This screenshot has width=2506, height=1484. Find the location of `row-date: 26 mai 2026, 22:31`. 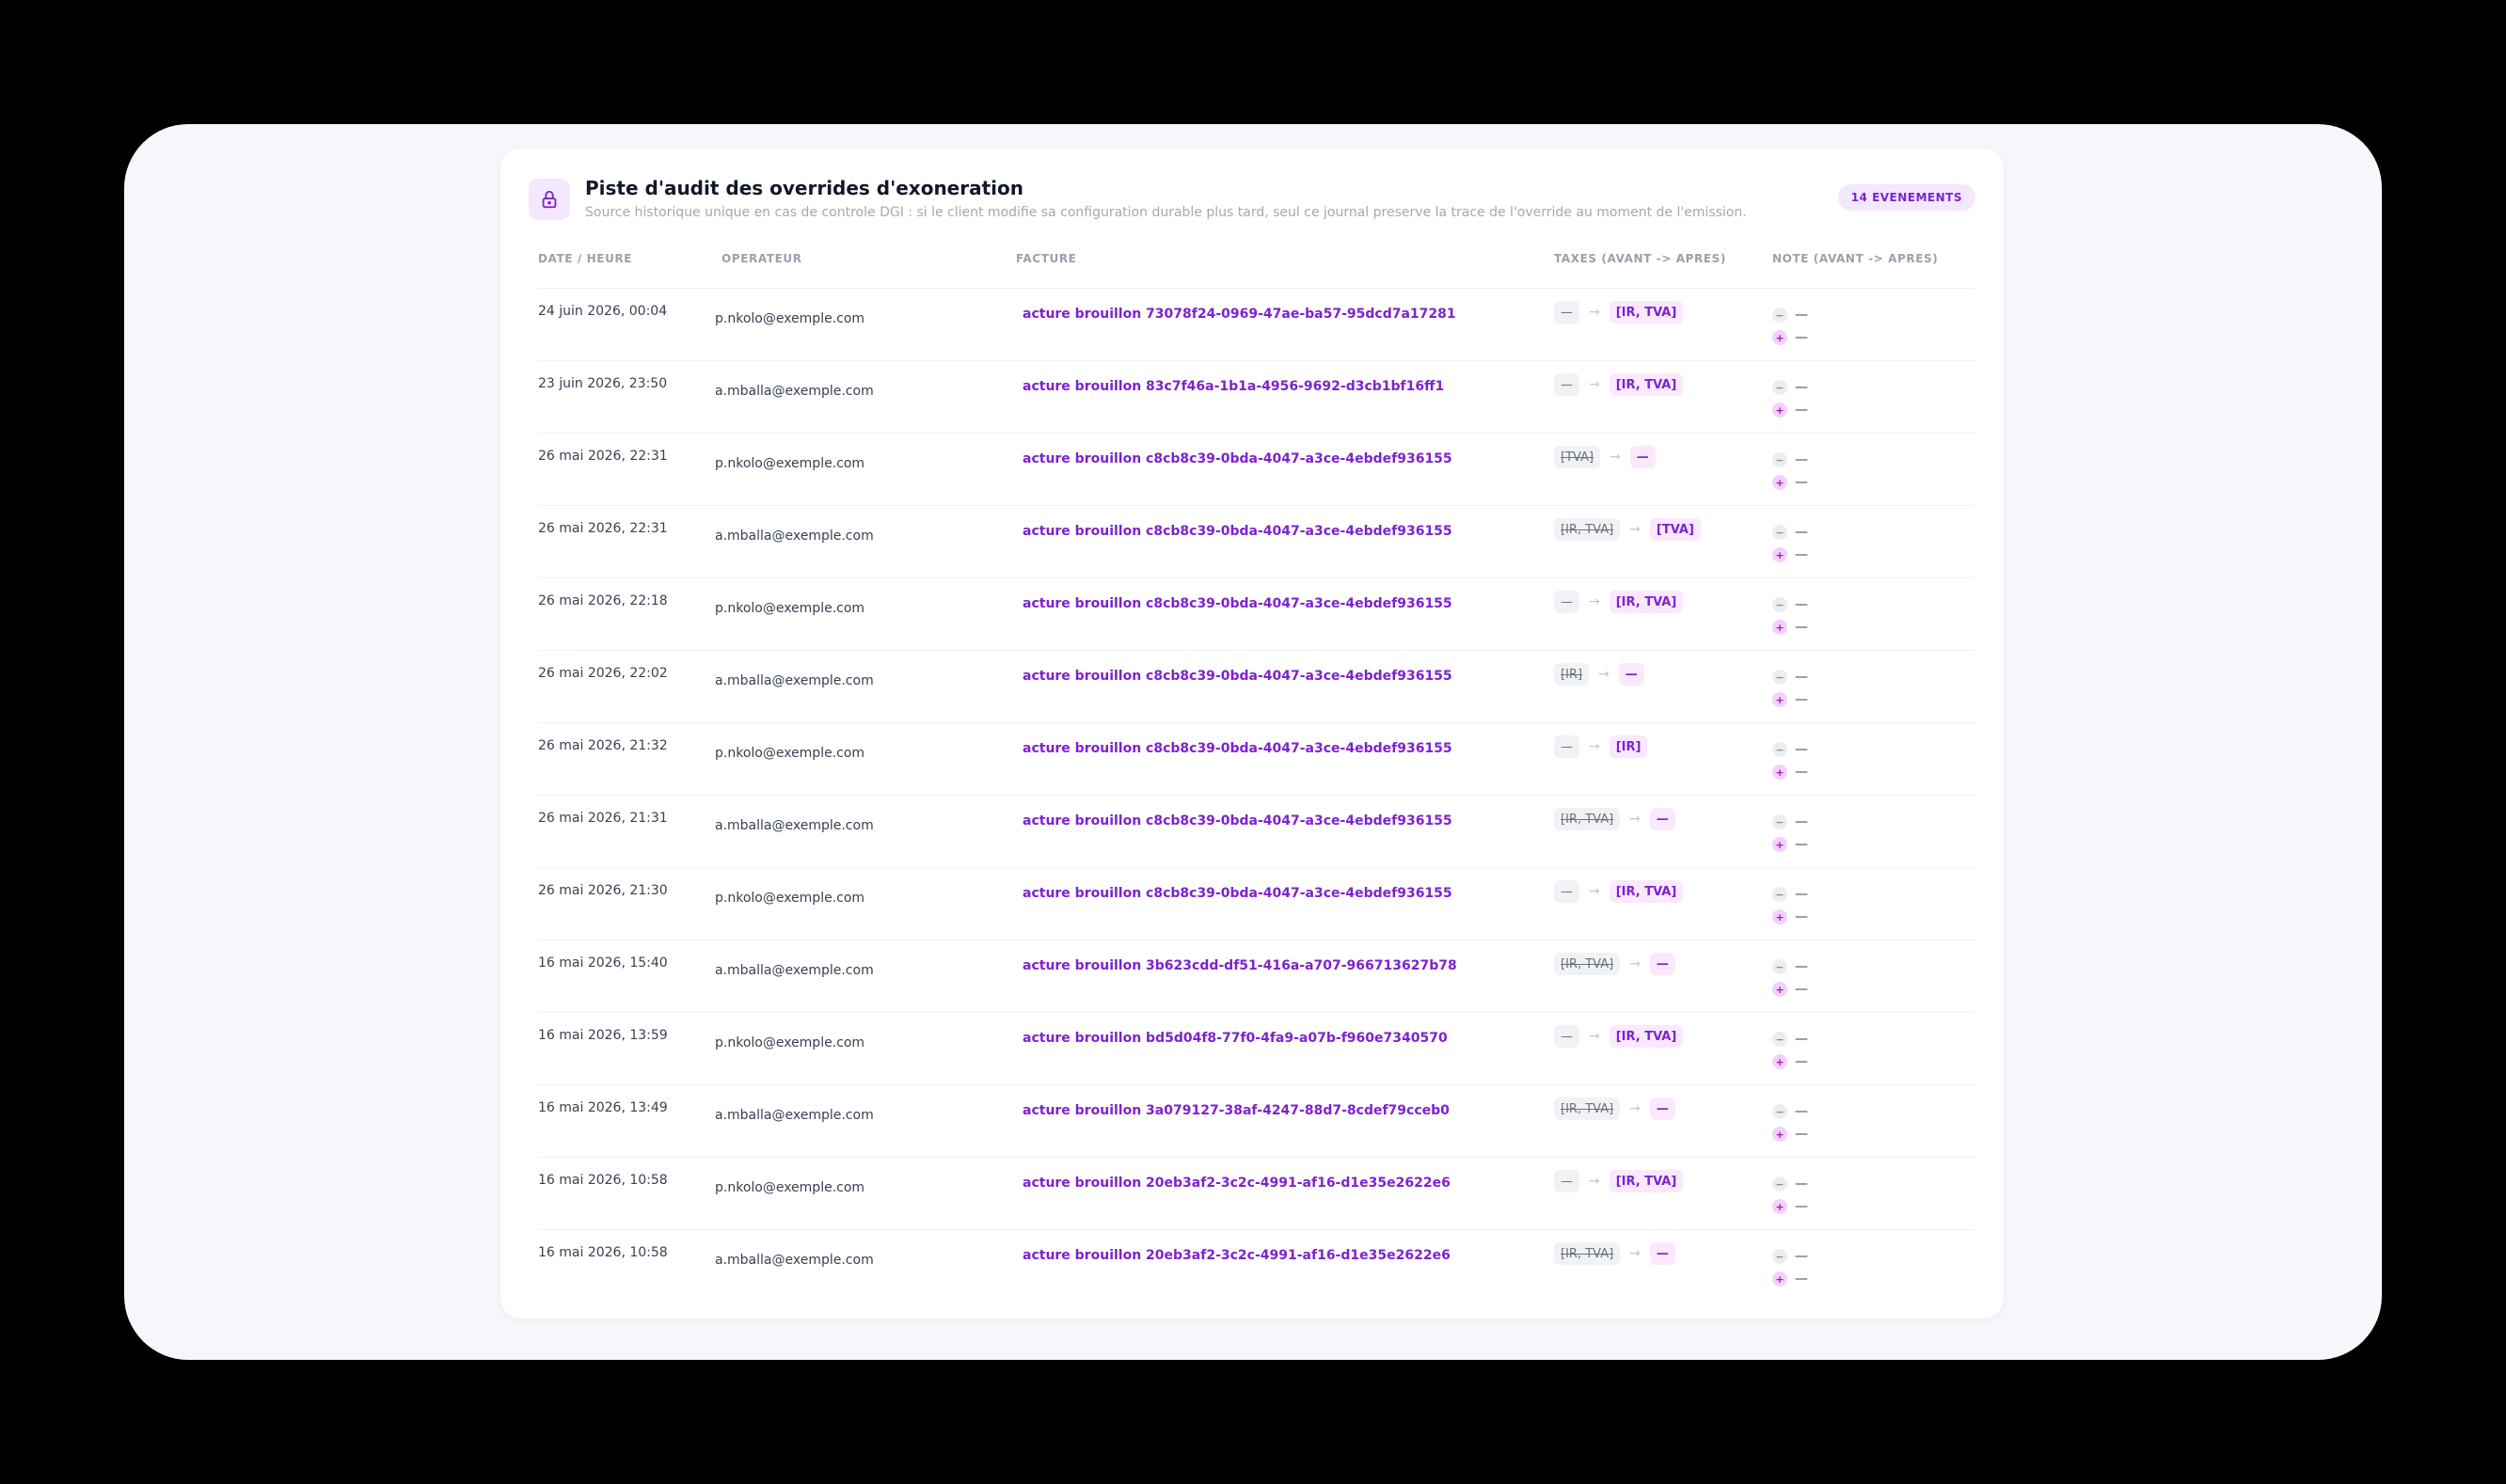

row-date: 26 mai 2026, 22:31 is located at coordinates (603, 528).